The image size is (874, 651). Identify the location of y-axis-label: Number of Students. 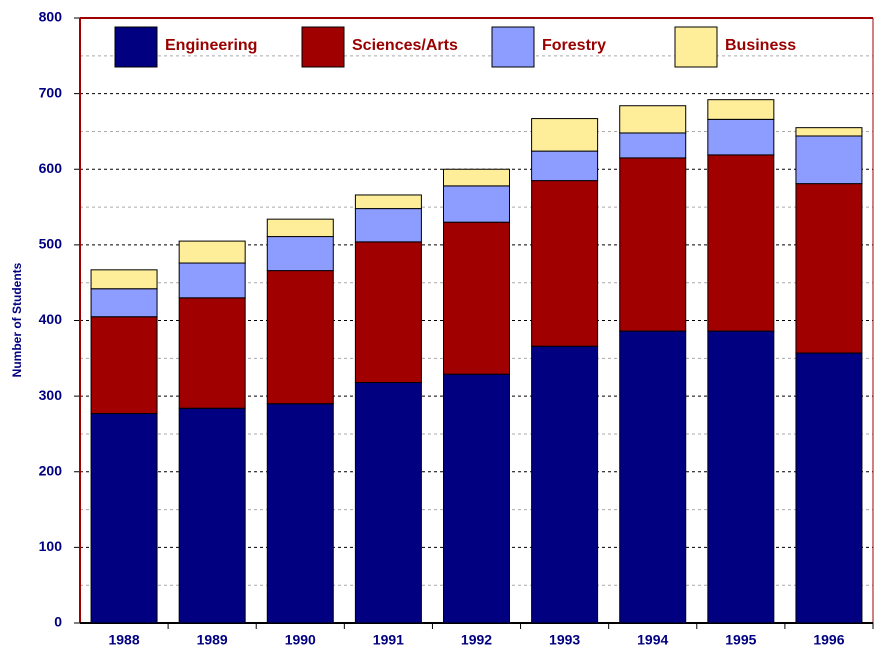
(17, 319).